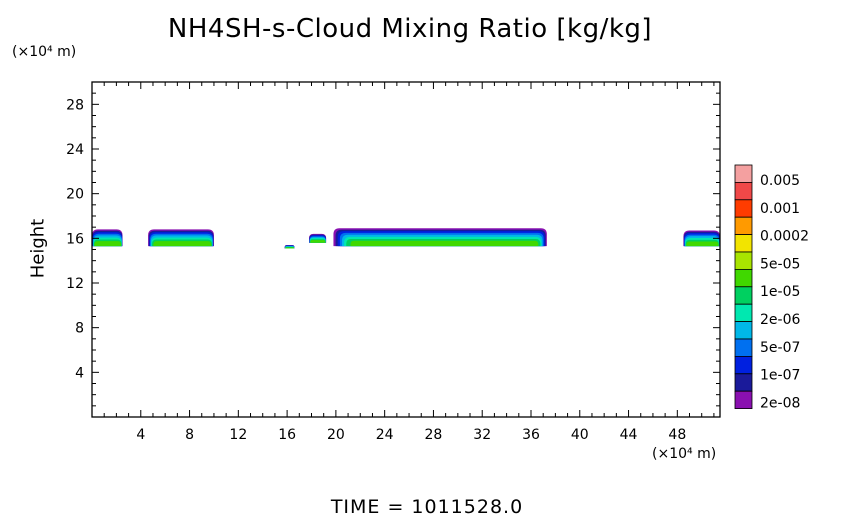  I want to click on legend-label: 1e-07, so click(780, 376).